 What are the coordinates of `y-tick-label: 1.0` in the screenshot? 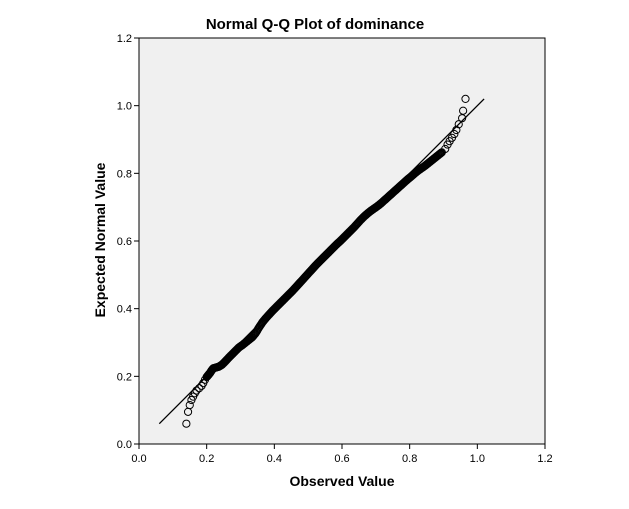 It's located at (124, 107).